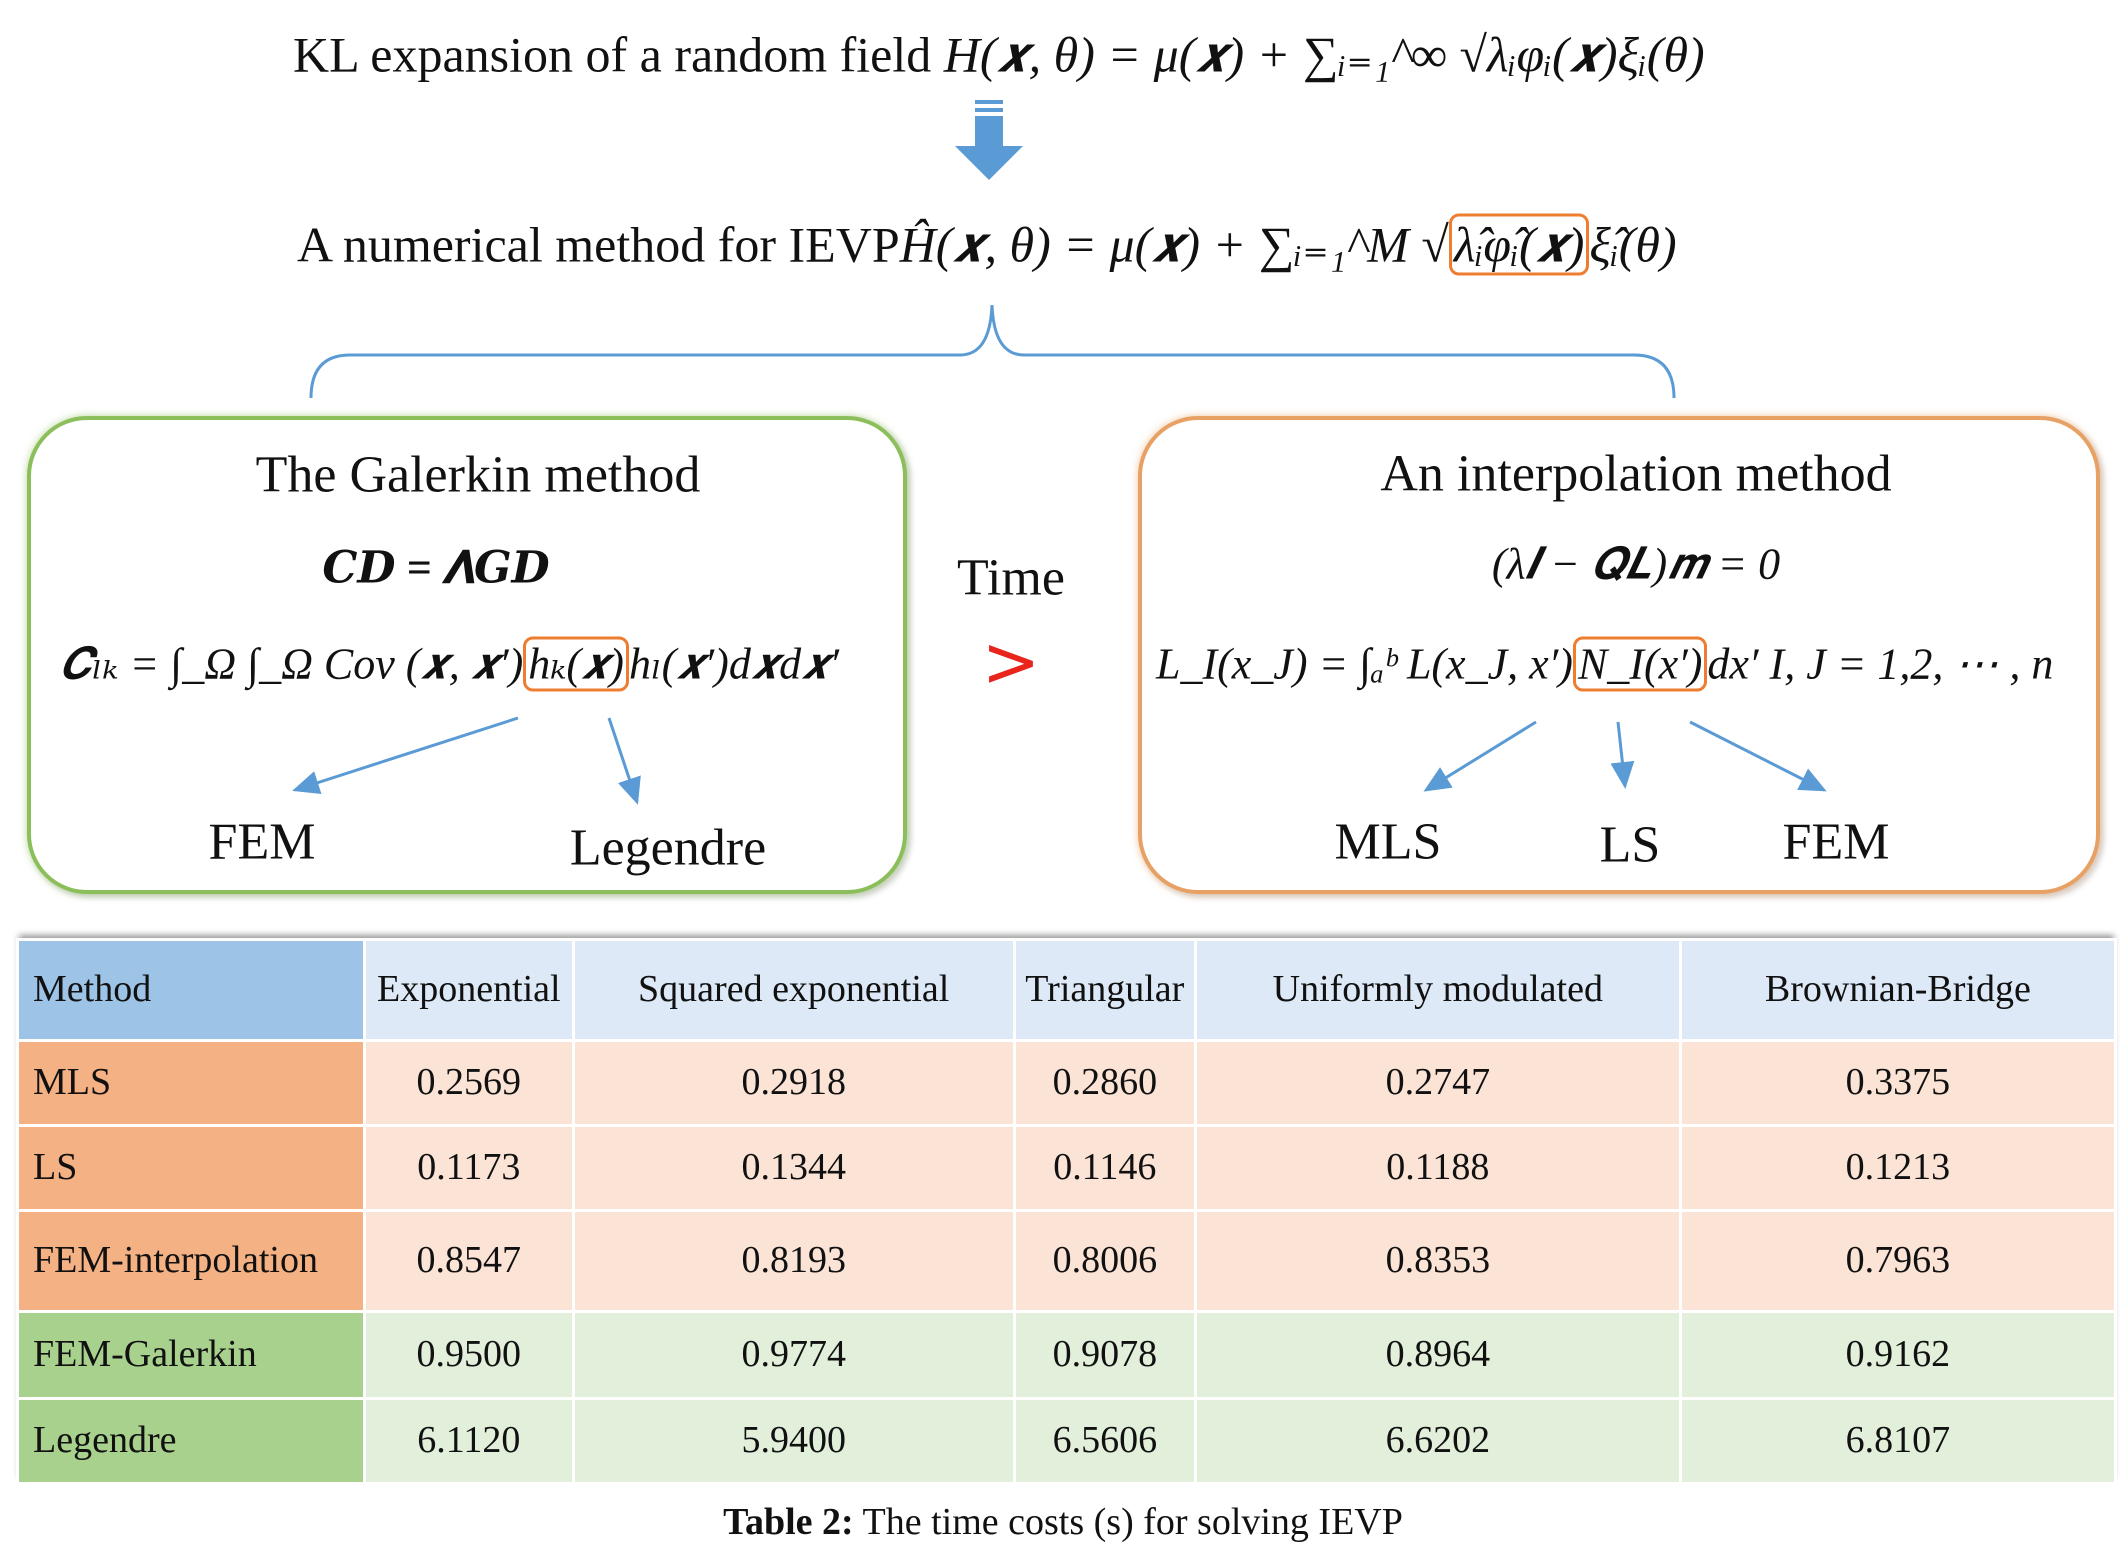 Image resolution: width=2126 pixels, height=1565 pixels. Describe the element at coordinates (1437, 1441) in the screenshot. I see `value-cell: 6.6202` at that location.